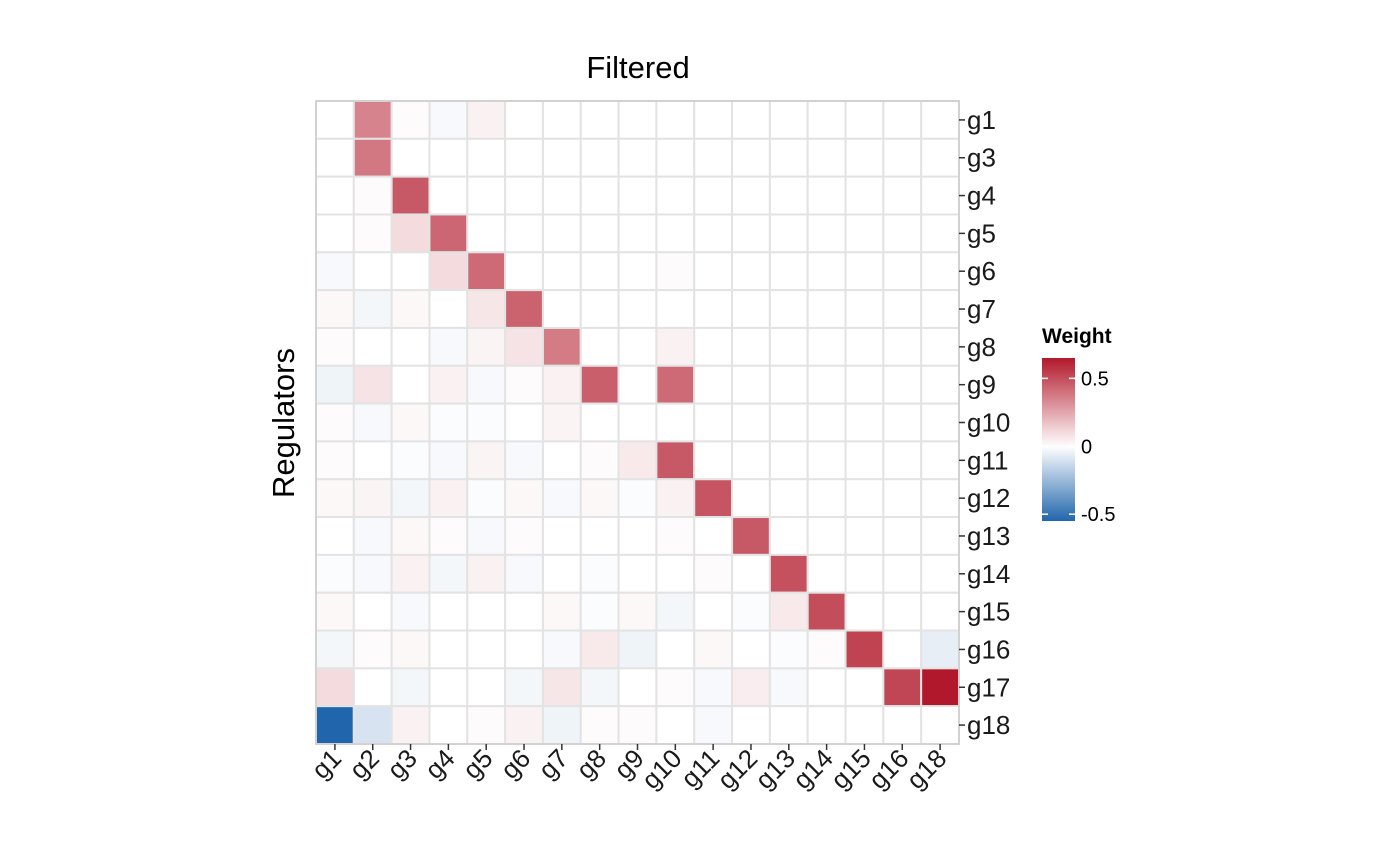  What do you see at coordinates (335, 536) in the screenshot?
I see `heatmap-cell-g13-g1` at bounding box center [335, 536].